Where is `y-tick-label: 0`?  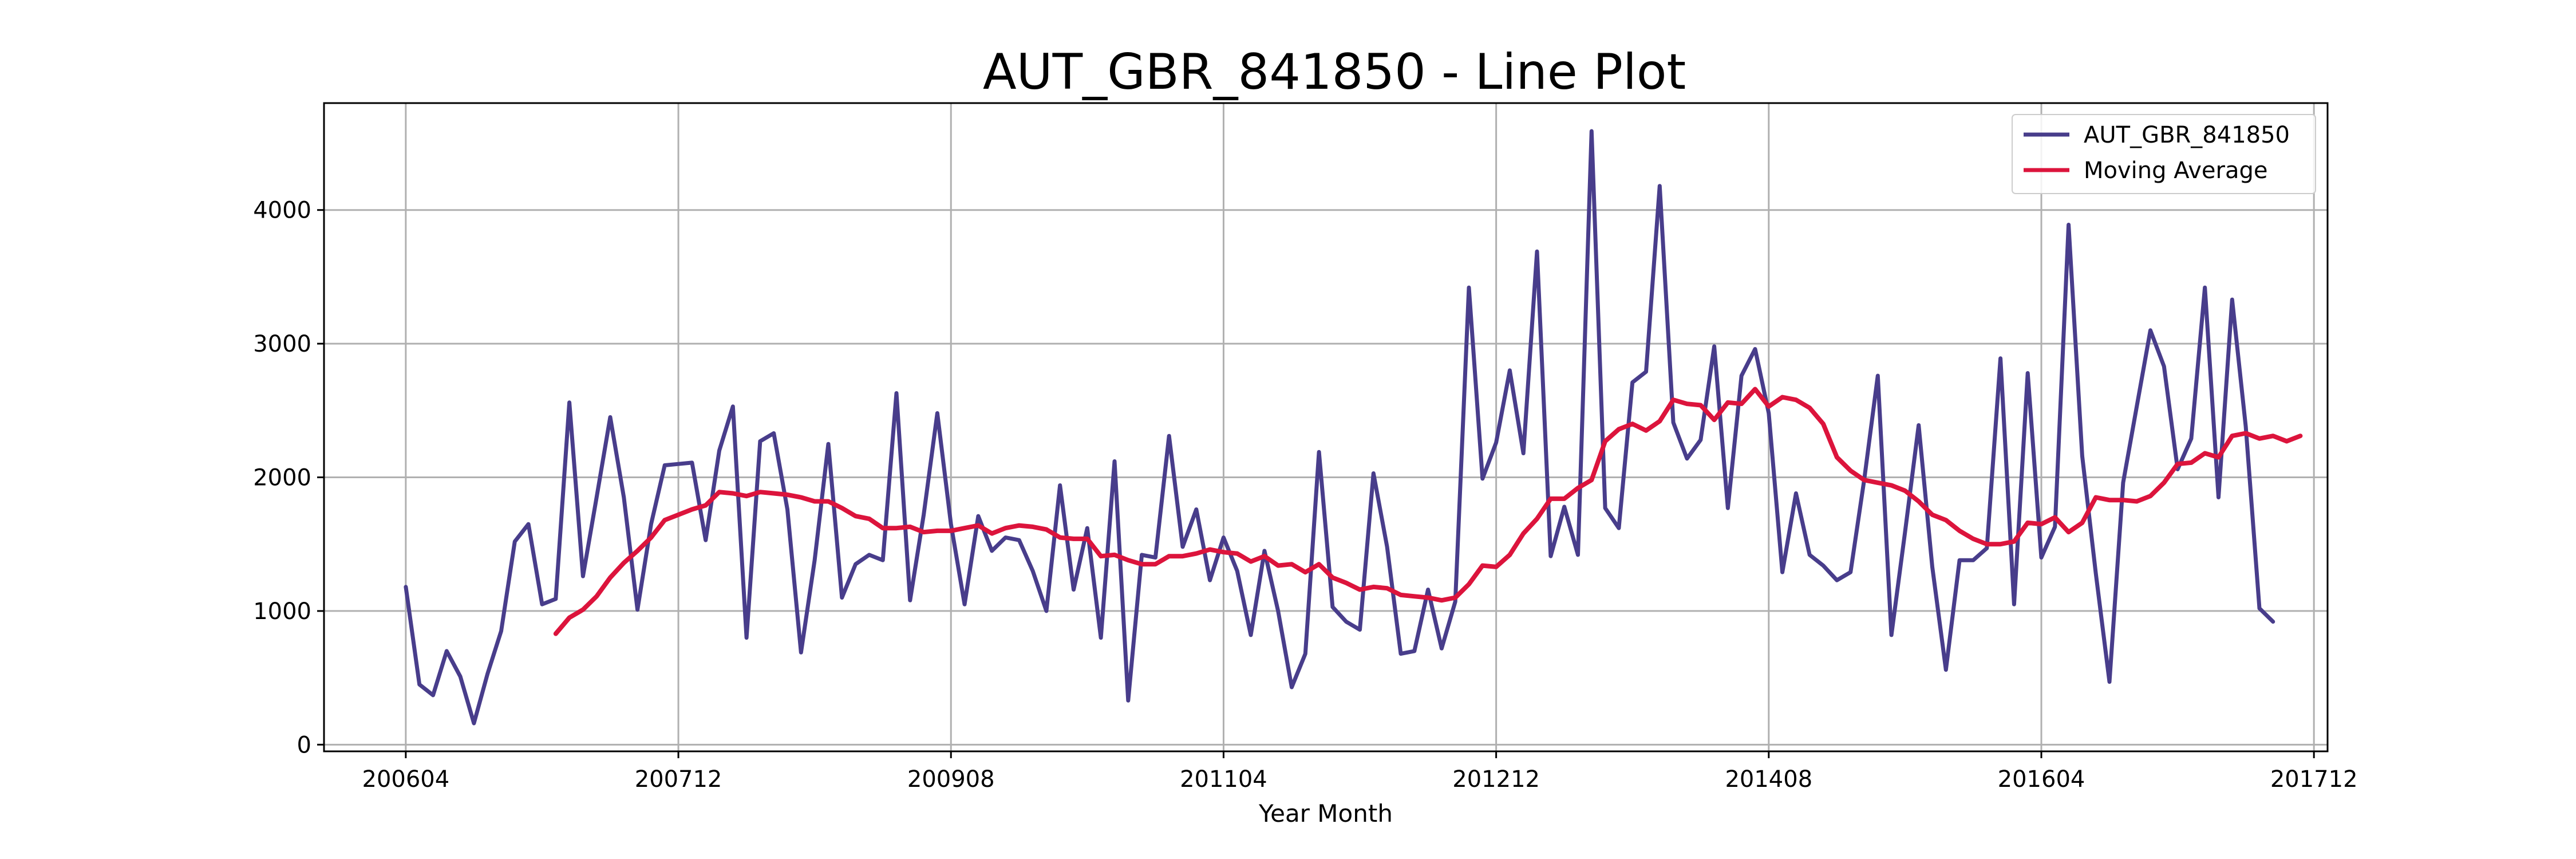 y-tick-label: 0 is located at coordinates (304, 745).